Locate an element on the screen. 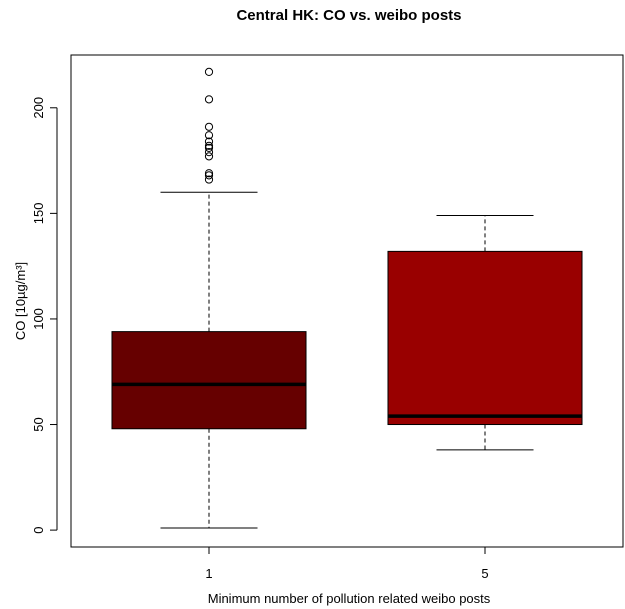 The height and width of the screenshot is (609, 625). x-tick-label: 1 is located at coordinates (208, 573).